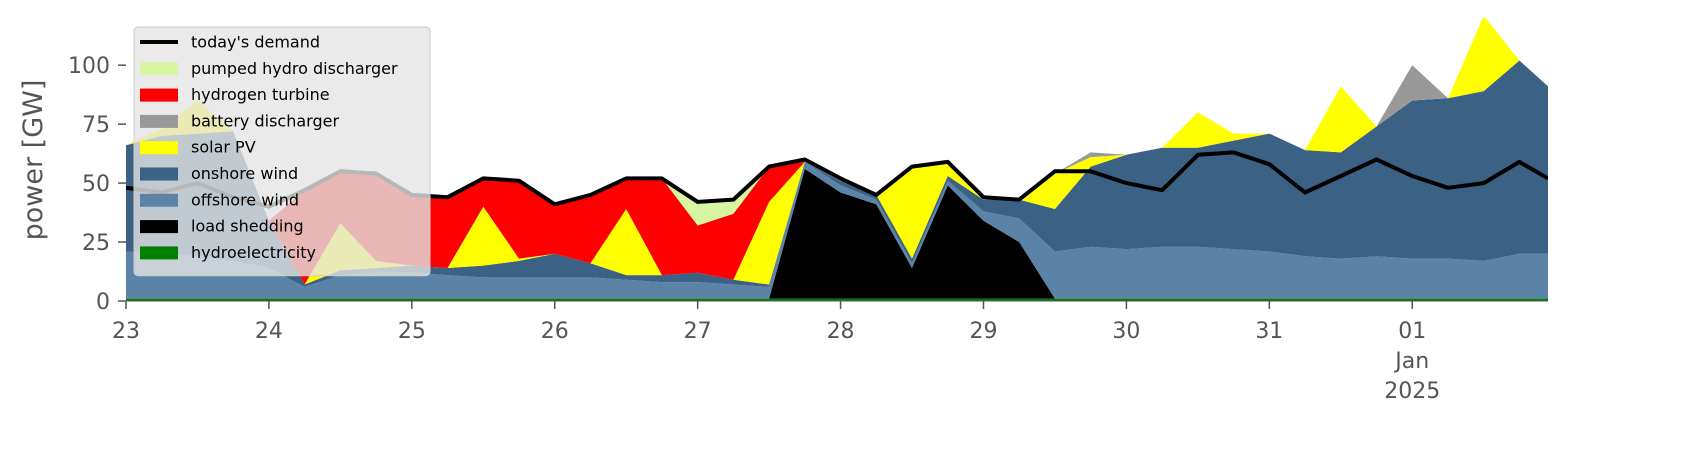 The image size is (1706, 464). What do you see at coordinates (89, 66) in the screenshot?
I see `y-tick-label: 100` at bounding box center [89, 66].